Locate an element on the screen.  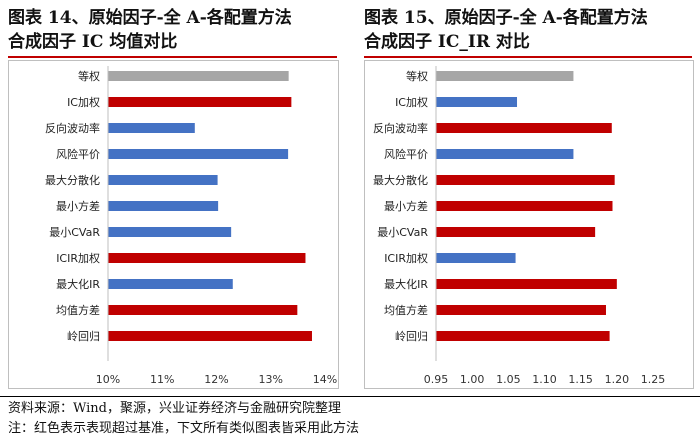
category-label-left-4: 最大分散化 is located at coordinates (72, 180).